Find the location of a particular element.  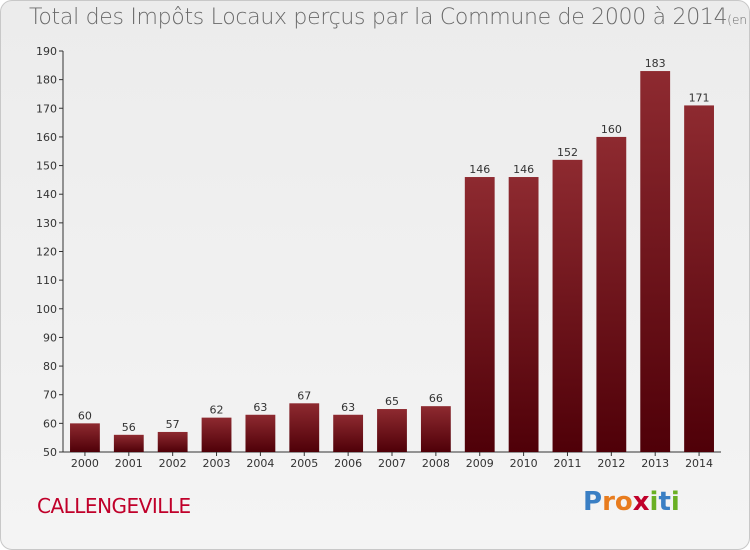

logo-letter: o is located at coordinates (623, 502).